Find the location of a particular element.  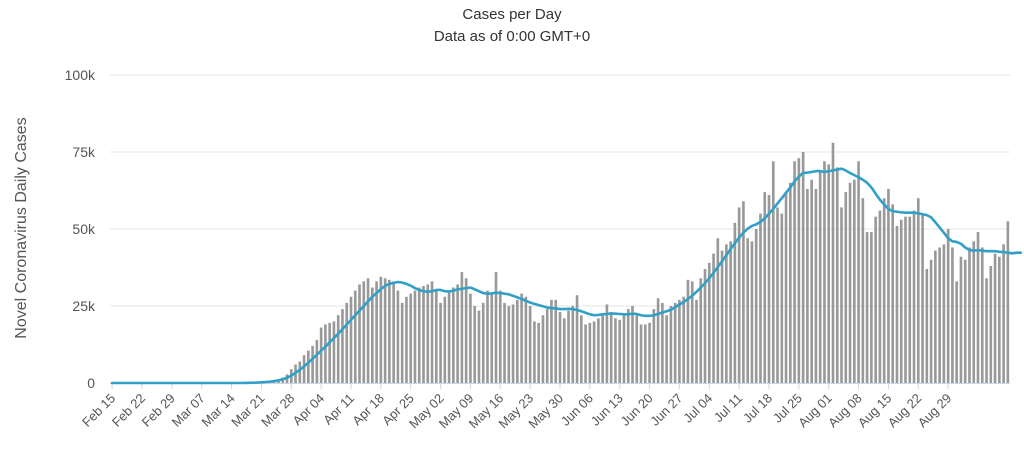

x-tick-label: Jul 11 is located at coordinates (728, 408).